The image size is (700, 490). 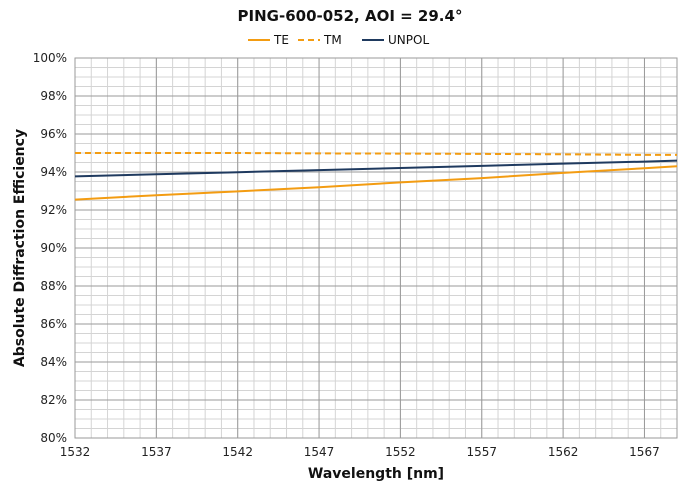 I want to click on y-tick-label: 90%, so click(x=53, y=248).